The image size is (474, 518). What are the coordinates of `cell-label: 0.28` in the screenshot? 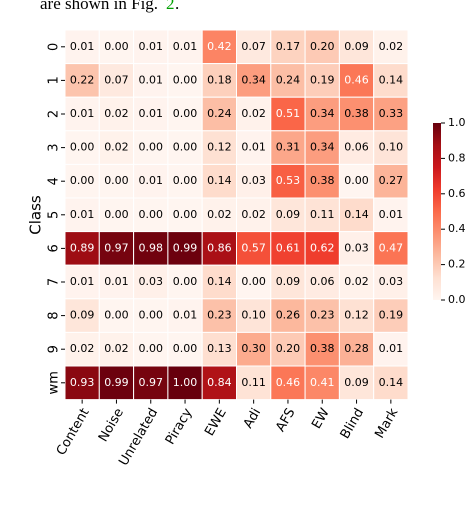 It's located at (356, 348).